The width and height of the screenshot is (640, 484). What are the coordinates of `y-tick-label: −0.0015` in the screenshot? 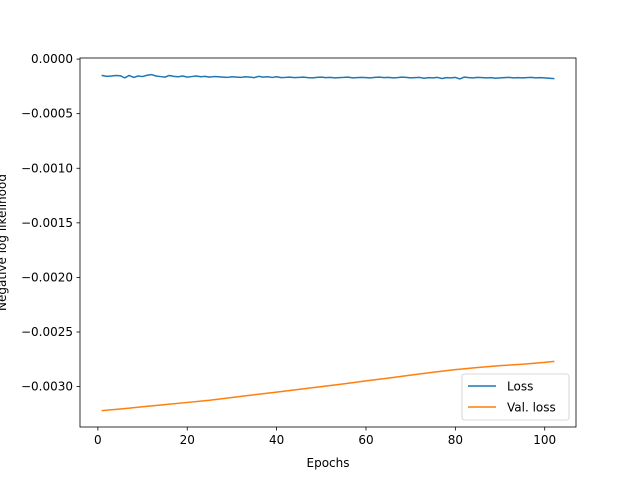 It's located at (47, 223).